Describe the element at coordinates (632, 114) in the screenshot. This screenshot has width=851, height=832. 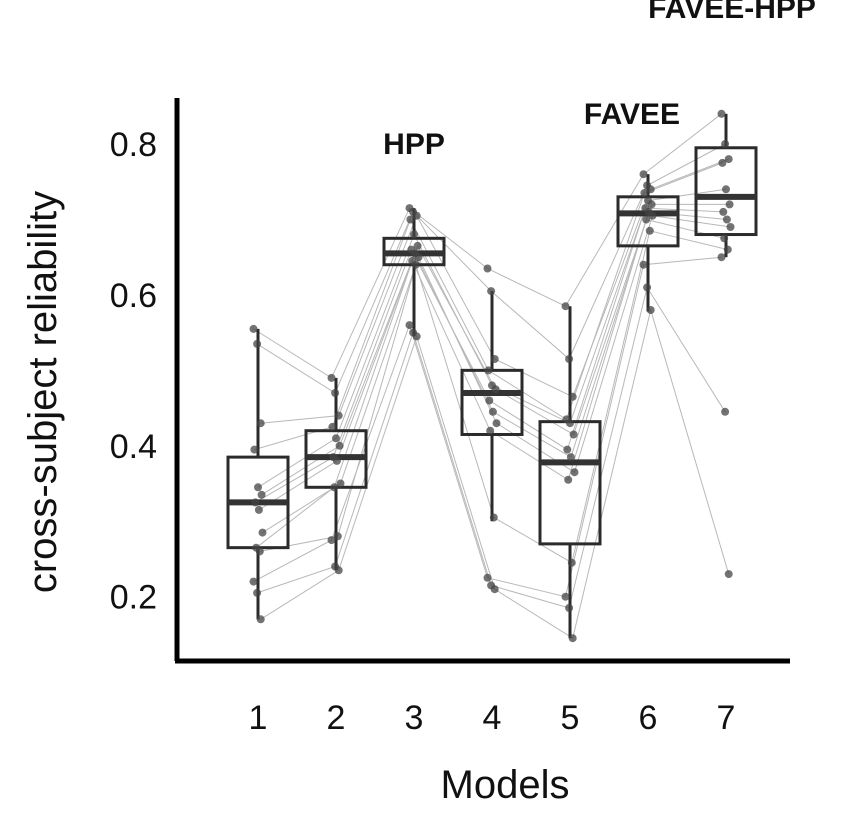
I see `annotation-favee: FAVEE` at that location.